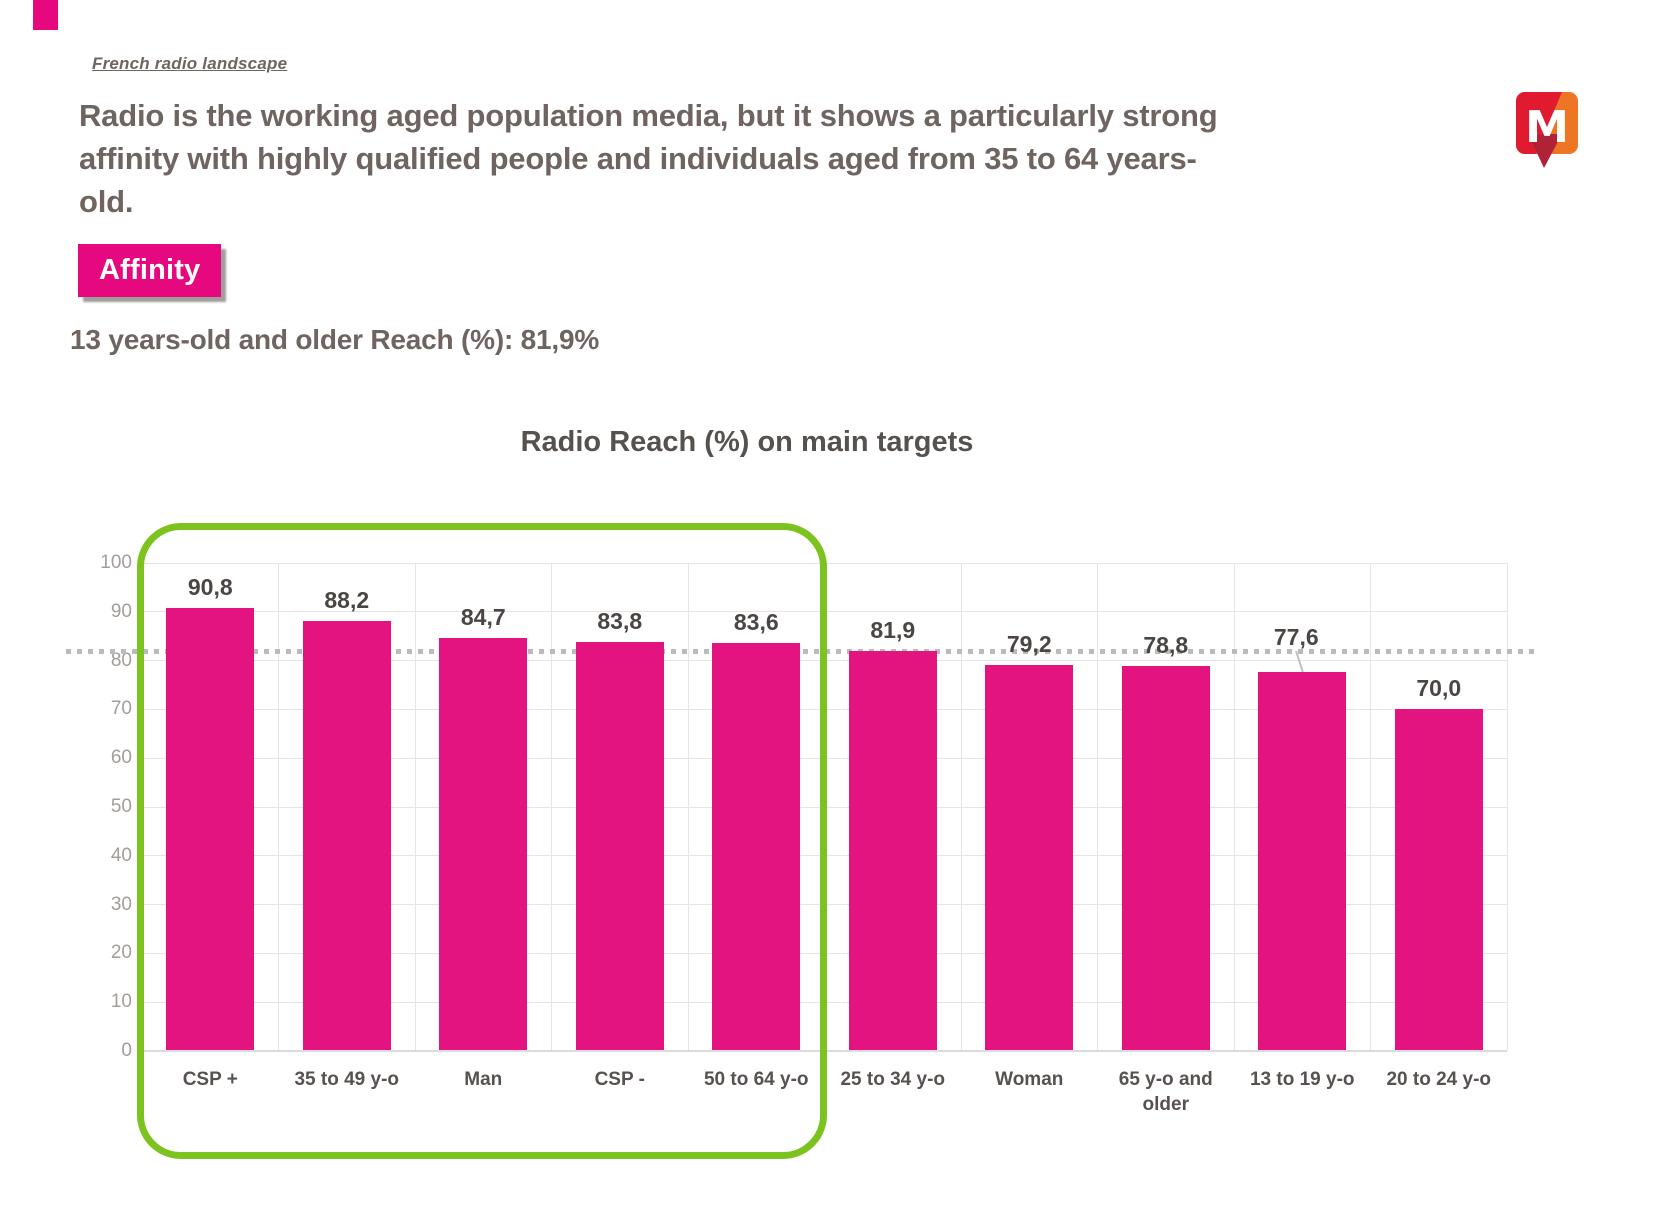  What do you see at coordinates (483, 616) in the screenshot?
I see `bar-value-label: 84,7` at bounding box center [483, 616].